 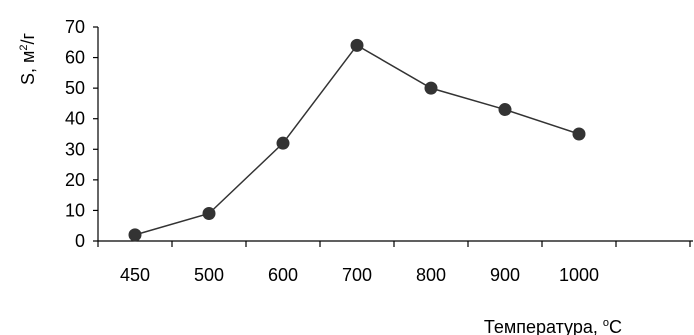 What do you see at coordinates (75, 88) in the screenshot?
I see `y-tick-label: 50` at bounding box center [75, 88].